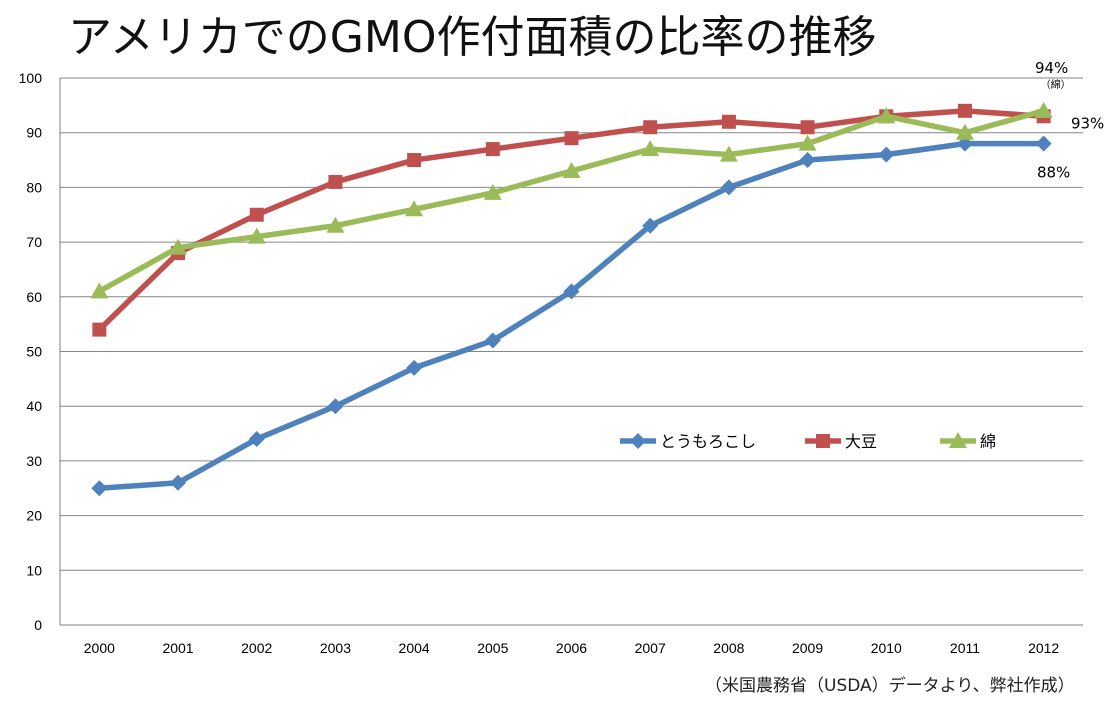  I want to click on legend-item: 綿, so click(968, 441).